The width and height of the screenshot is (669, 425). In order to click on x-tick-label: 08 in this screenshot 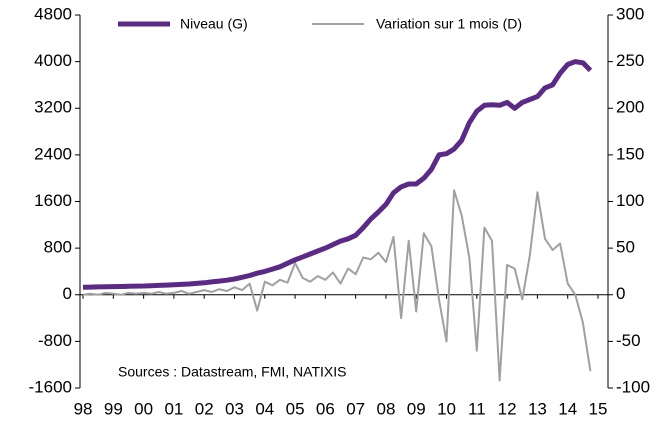, I will do `click(385, 408)`.